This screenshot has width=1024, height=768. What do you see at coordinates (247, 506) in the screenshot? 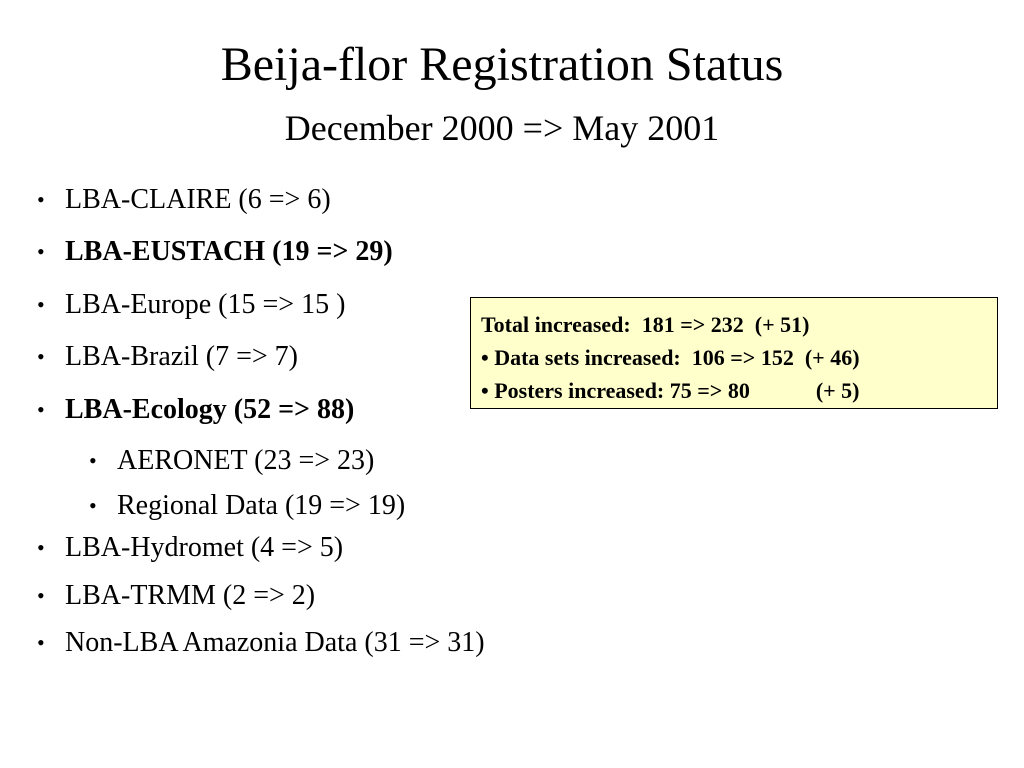
I see `sub-bullet-item: Regional Data (19 => 19)` at bounding box center [247, 506].